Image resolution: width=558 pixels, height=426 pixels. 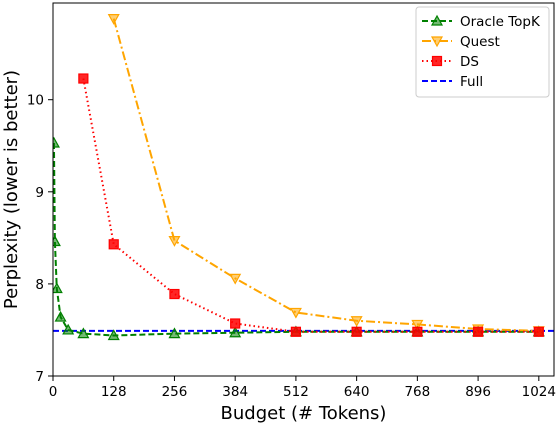 I want to click on x-tick-label: 1024, so click(x=539, y=392).